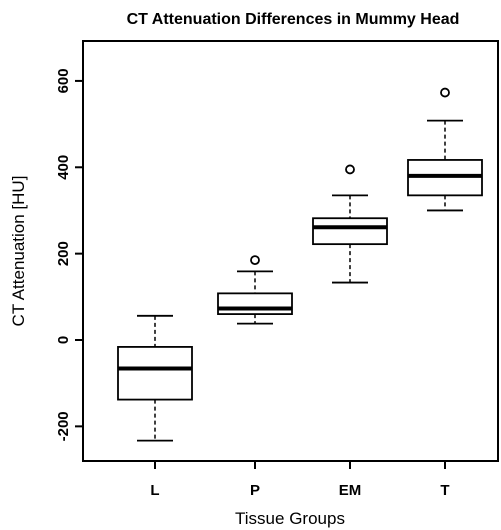 Image resolution: width=501 pixels, height=530 pixels. What do you see at coordinates (63, 253) in the screenshot?
I see `y-tick-label: 200` at bounding box center [63, 253].